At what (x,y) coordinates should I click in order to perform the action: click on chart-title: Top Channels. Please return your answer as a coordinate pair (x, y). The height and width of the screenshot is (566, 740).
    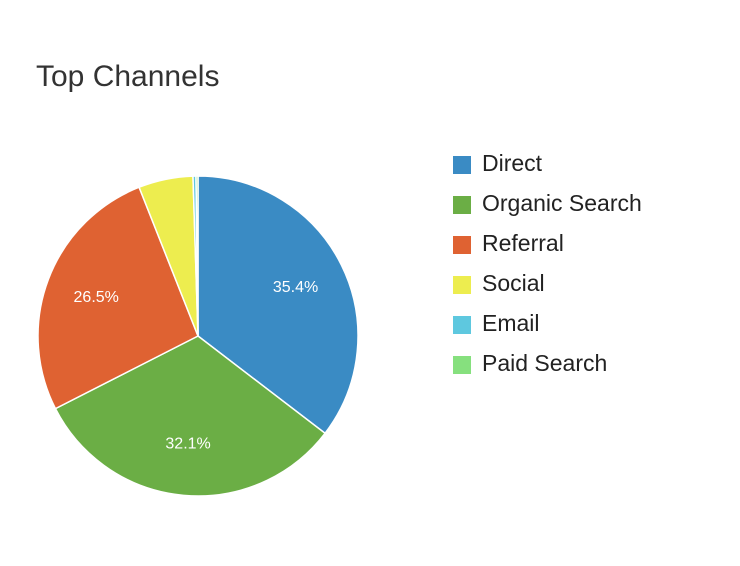
    Looking at the image, I should click on (127, 76).